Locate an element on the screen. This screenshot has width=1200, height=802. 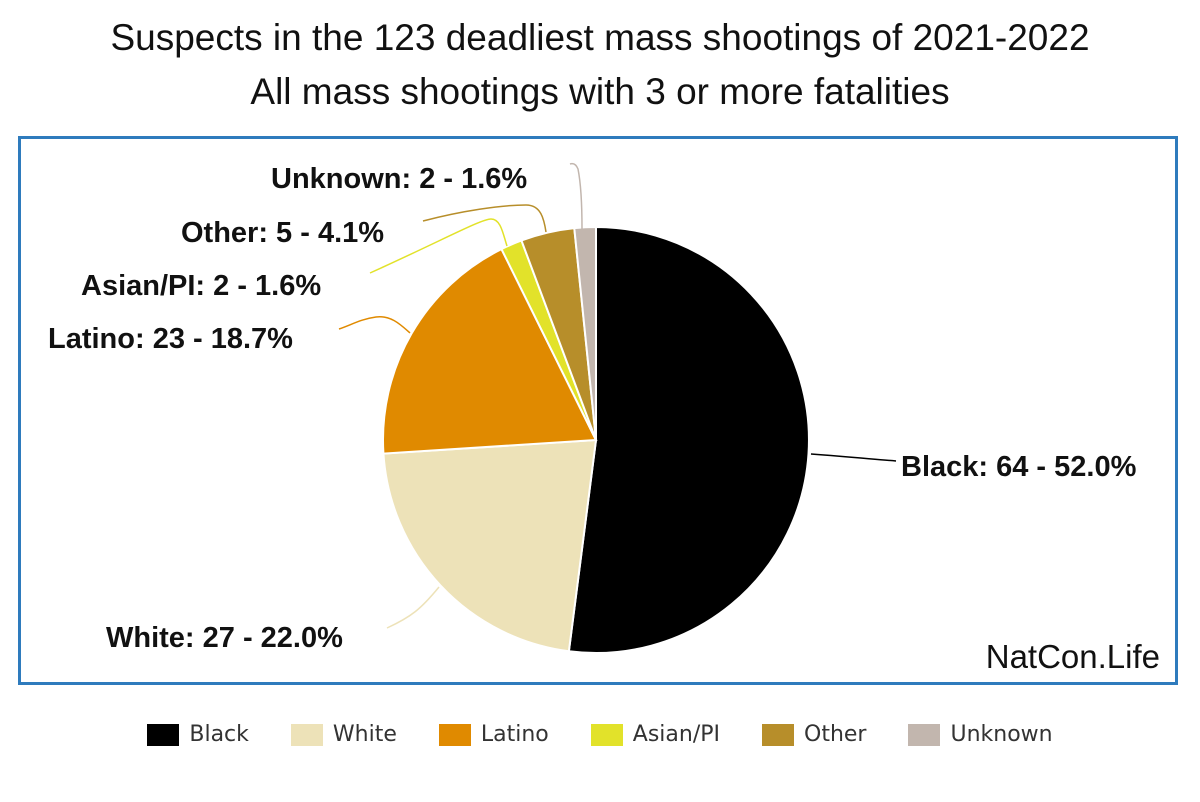
data-label-latino: Latino: 23 - 18.7% is located at coordinates (170, 339).